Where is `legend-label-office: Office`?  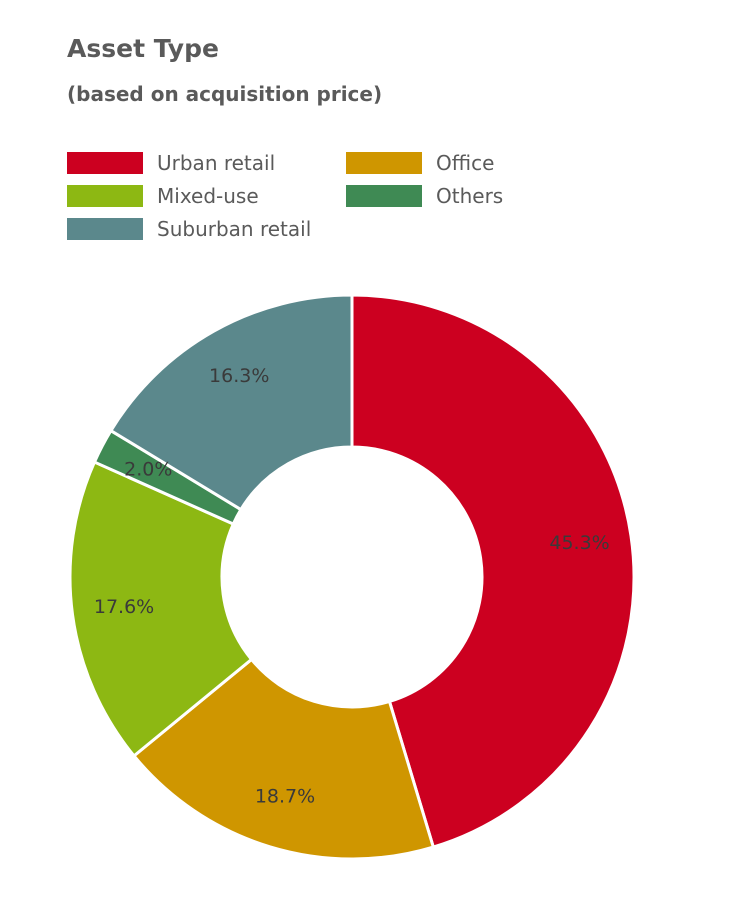 legend-label-office: Office is located at coordinates (465, 163).